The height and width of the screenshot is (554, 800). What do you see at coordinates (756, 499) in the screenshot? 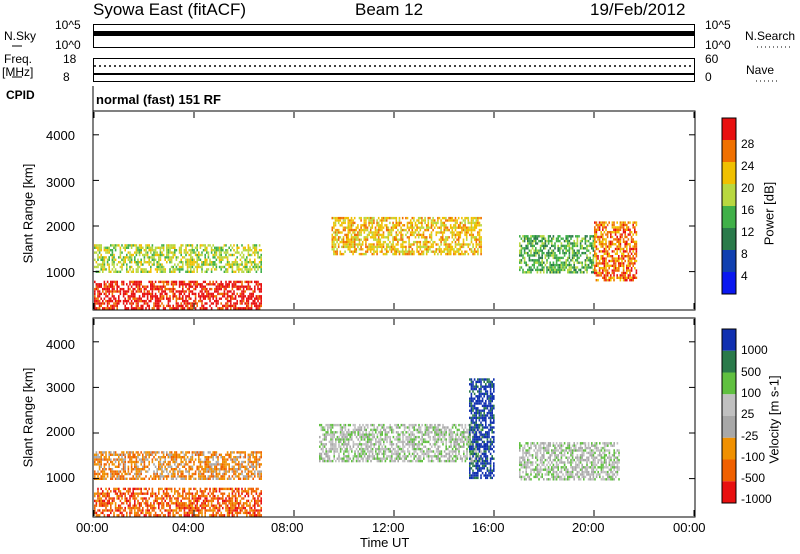
I see `colorbar-tick-label: -1000` at bounding box center [756, 499].